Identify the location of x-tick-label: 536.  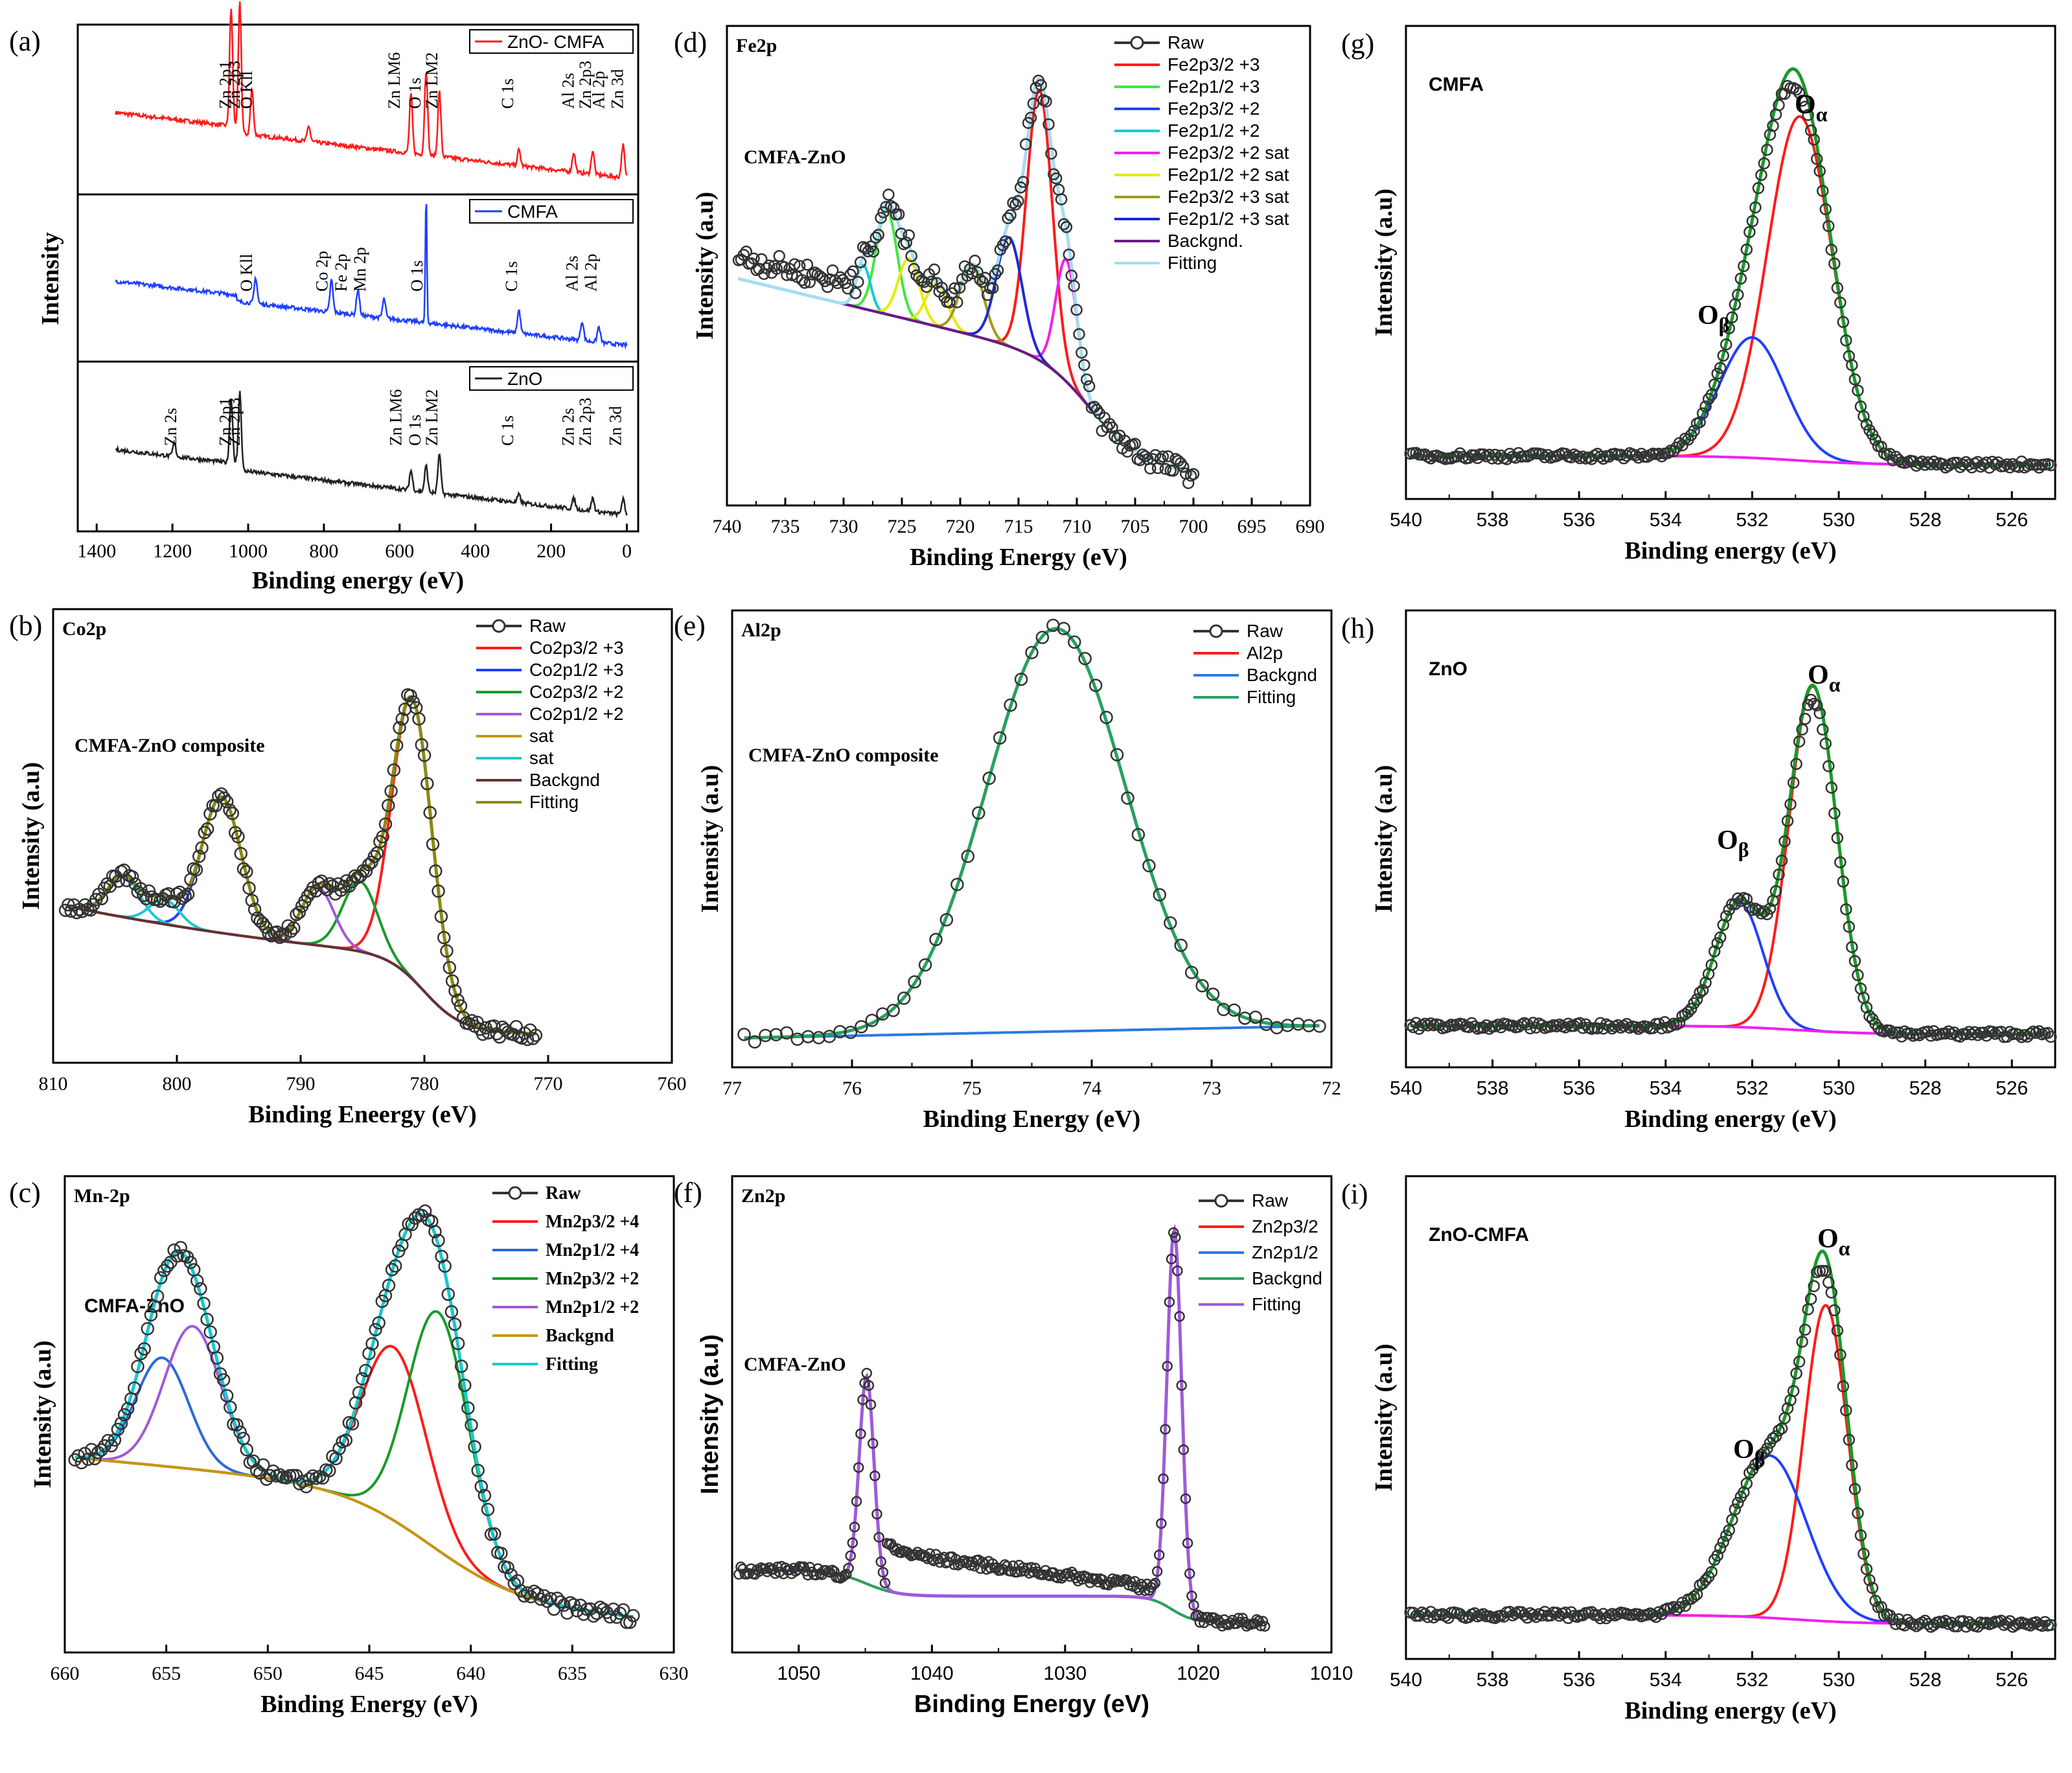
(1579, 520).